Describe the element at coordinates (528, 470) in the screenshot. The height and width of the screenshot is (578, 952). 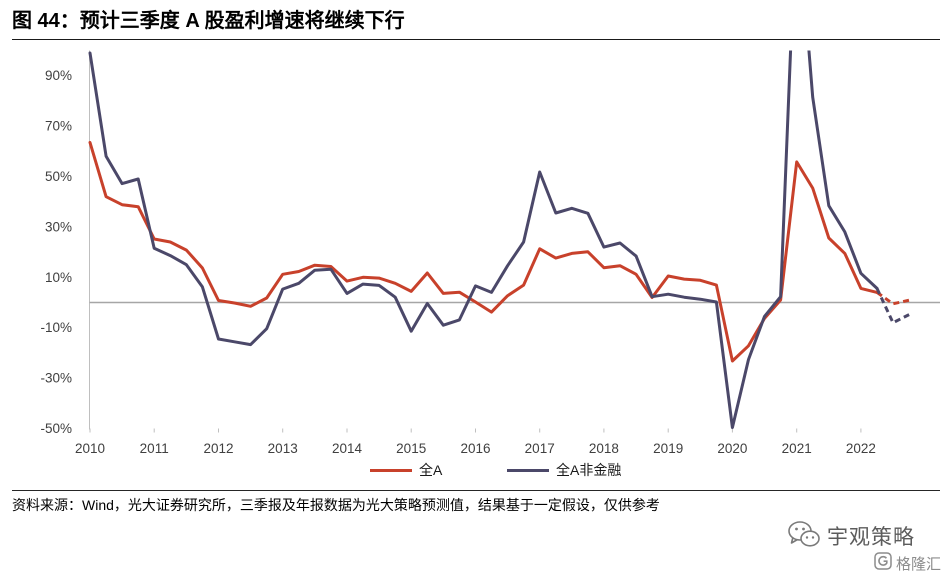
I see `legend-swatch-all-a-ex-financials` at that location.